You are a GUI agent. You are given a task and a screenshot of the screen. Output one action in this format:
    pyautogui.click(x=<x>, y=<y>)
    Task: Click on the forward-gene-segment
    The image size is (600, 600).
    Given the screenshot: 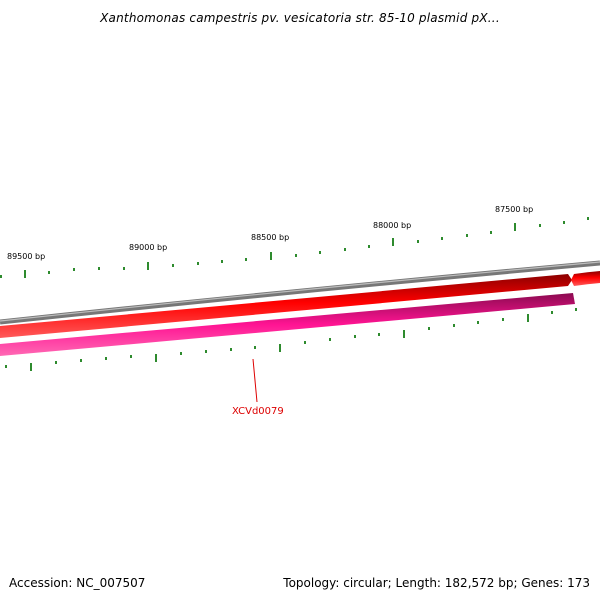 What is the action you would take?
    pyautogui.click(x=585, y=278)
    